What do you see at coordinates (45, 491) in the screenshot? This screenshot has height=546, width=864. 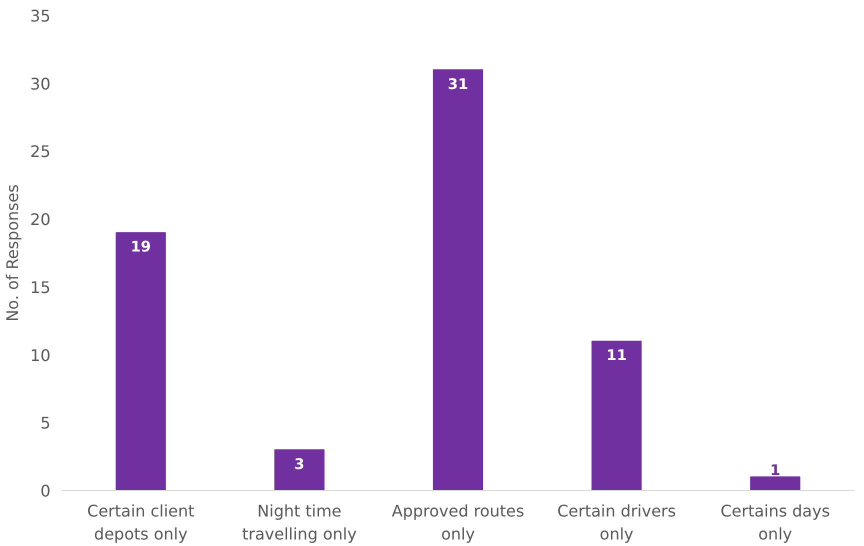 I see `y-tick-label: 0` at bounding box center [45, 491].